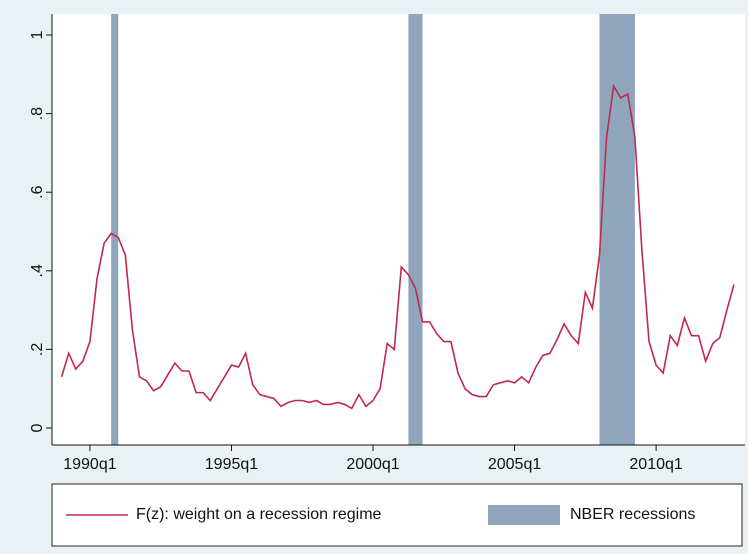 The width and height of the screenshot is (748, 554). What do you see at coordinates (89, 464) in the screenshot?
I see `x-tick-label: 1990q1` at bounding box center [89, 464].